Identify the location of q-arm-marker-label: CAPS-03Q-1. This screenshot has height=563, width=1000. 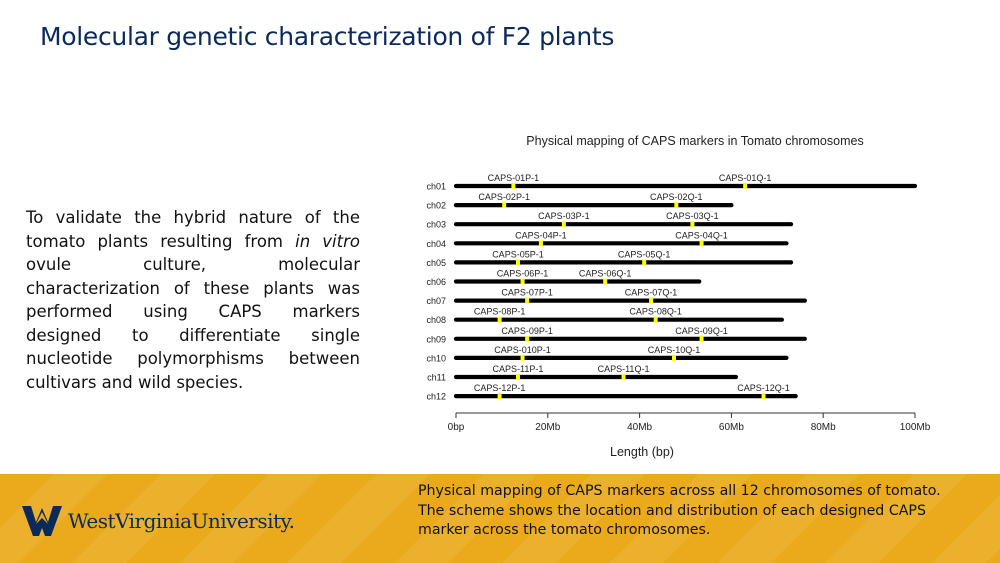
(692, 216).